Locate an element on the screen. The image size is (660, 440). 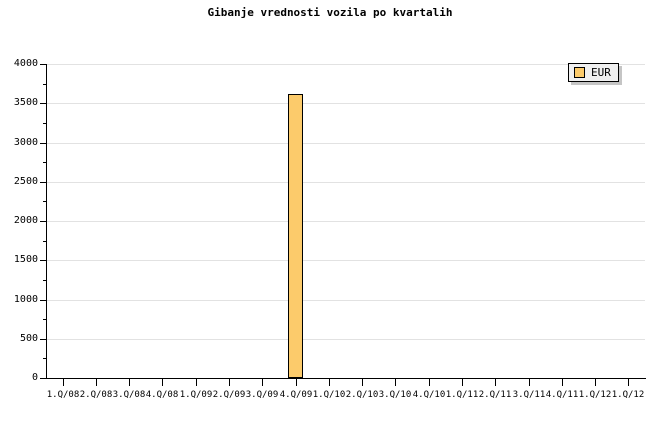
y-axis-tick-label: 0 is located at coordinates (34, 377).